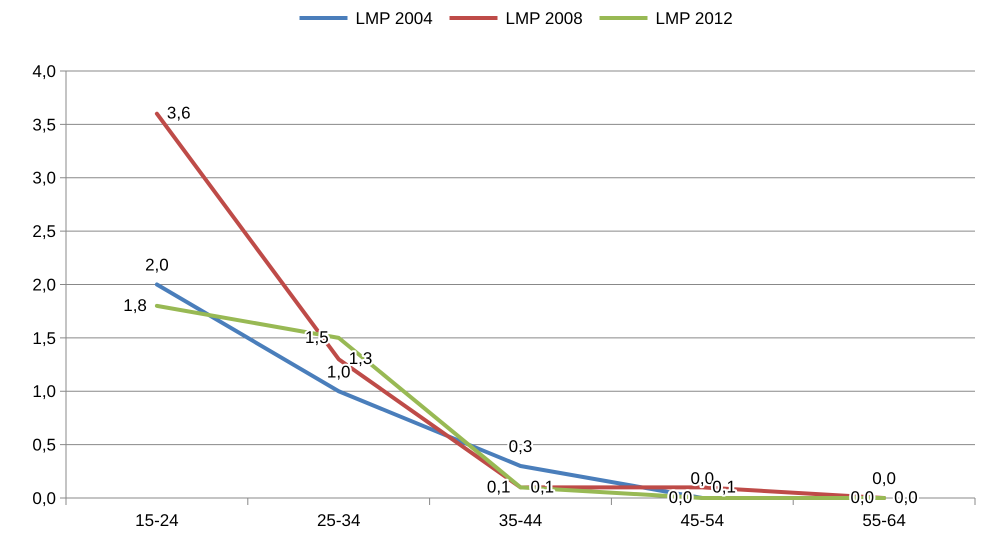  I want to click on y-tick-label: 2,5, so click(44, 232).